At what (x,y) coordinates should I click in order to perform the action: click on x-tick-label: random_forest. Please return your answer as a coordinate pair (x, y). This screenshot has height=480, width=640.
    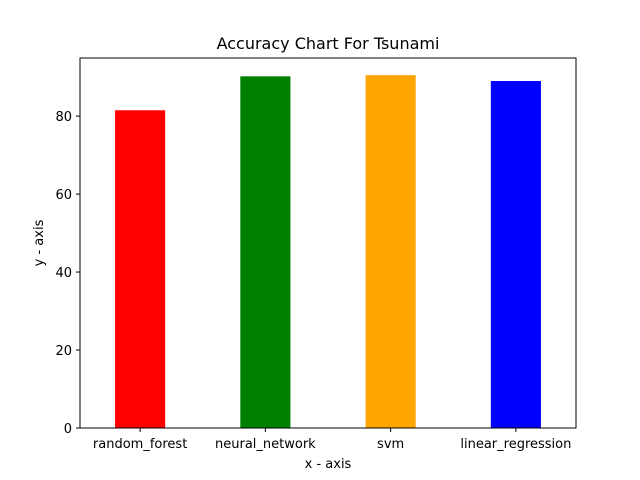
    Looking at the image, I should click on (140, 444).